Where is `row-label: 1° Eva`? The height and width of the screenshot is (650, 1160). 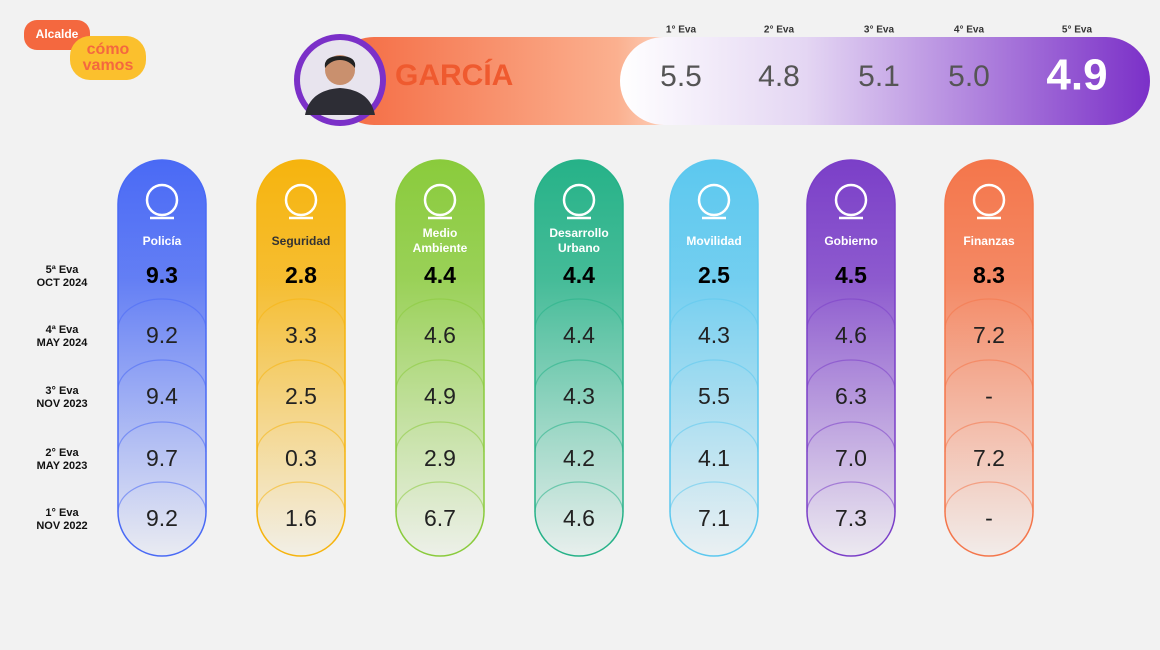
row-label: 1° Eva is located at coordinates (62, 513).